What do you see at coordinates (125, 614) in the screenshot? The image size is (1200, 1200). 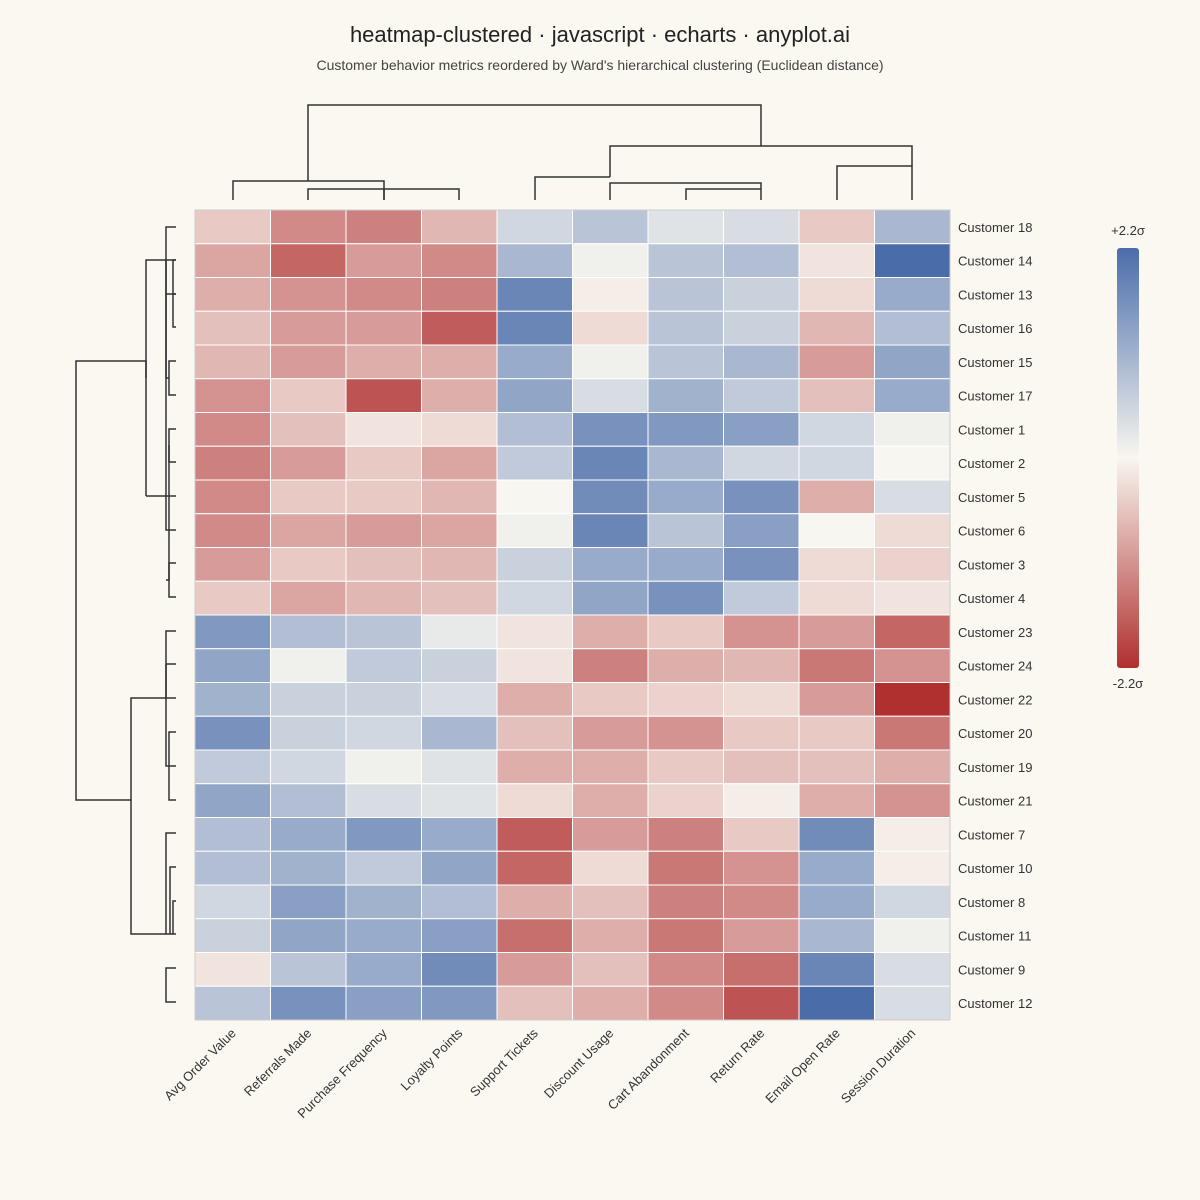 I see `row-dendrogram` at bounding box center [125, 614].